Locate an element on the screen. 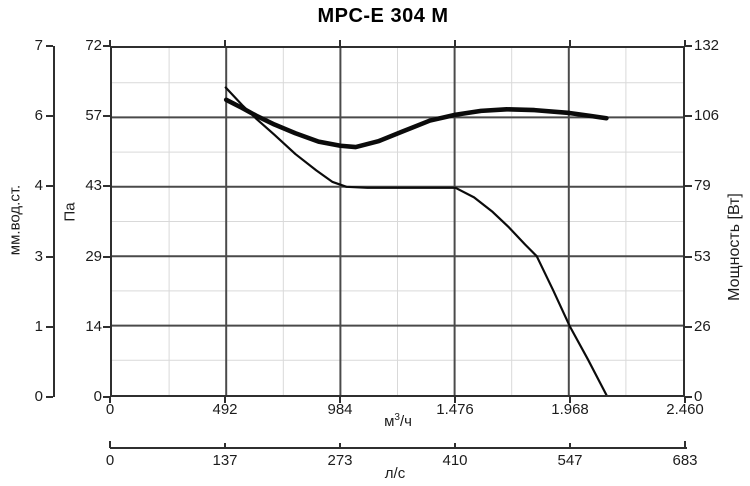 This screenshot has width=750, height=486. pa-tick-label: 43 is located at coordinates (93, 186).